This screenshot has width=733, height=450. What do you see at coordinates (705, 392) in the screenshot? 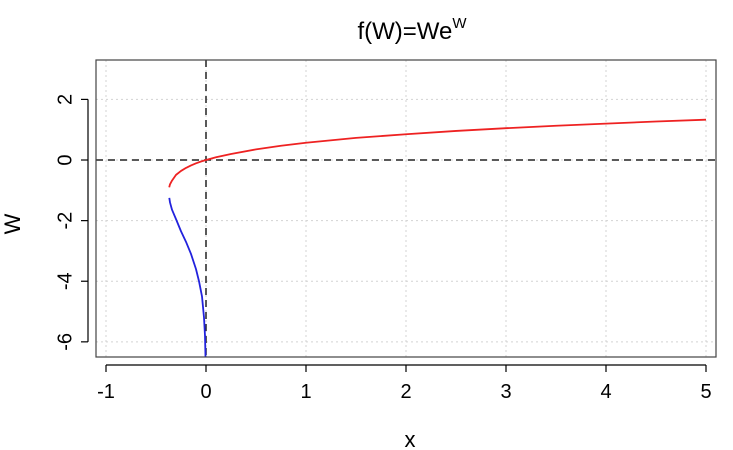
I see `x-tick-label: 5` at bounding box center [705, 392].